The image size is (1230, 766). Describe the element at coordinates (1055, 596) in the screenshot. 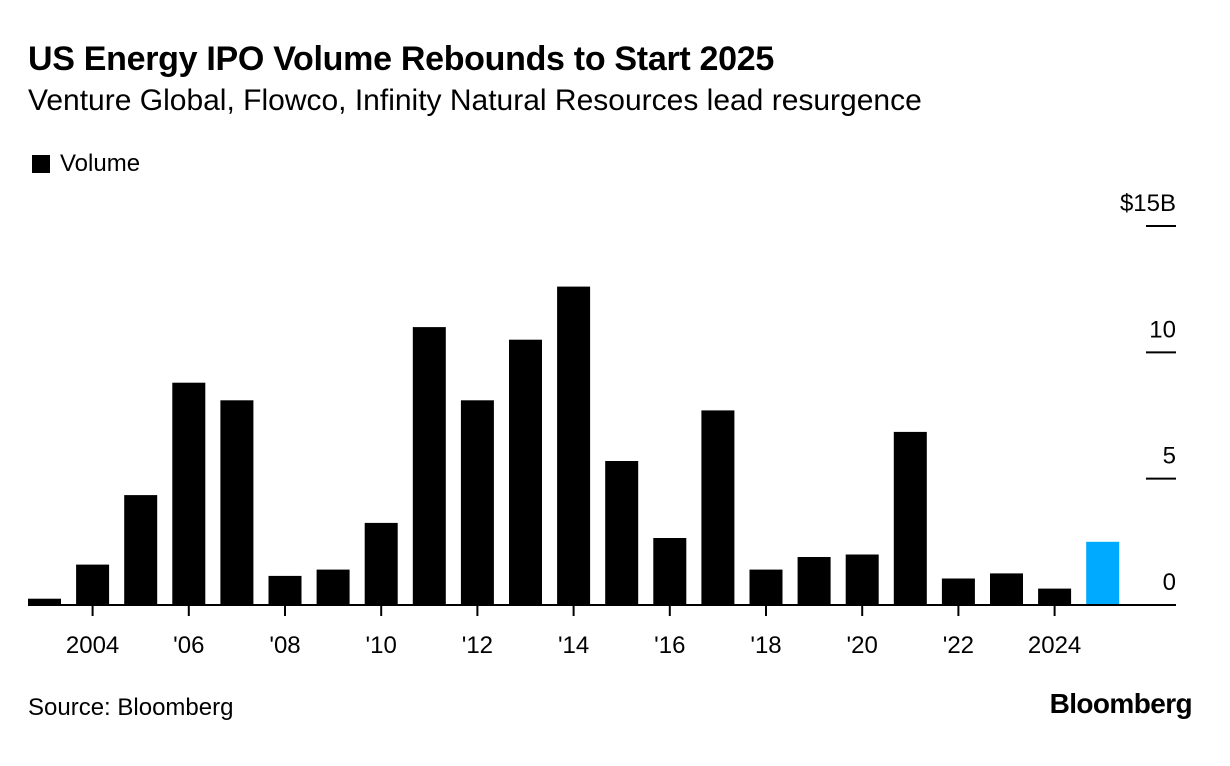

I see `bar-2024` at that location.